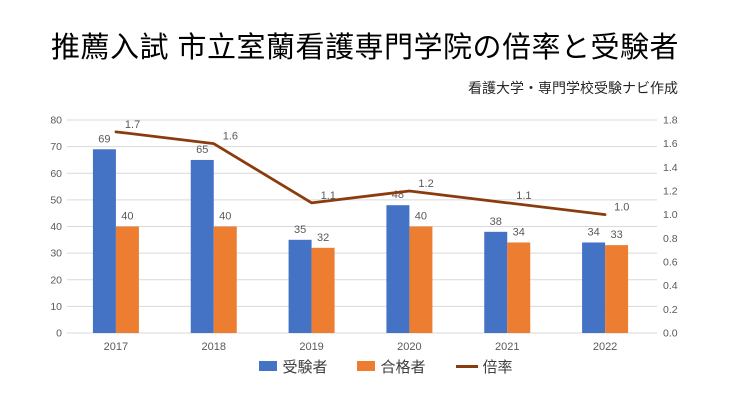 The width and height of the screenshot is (730, 411). What do you see at coordinates (56, 307) in the screenshot?
I see `left-axis-tick-label: 10` at bounding box center [56, 307].